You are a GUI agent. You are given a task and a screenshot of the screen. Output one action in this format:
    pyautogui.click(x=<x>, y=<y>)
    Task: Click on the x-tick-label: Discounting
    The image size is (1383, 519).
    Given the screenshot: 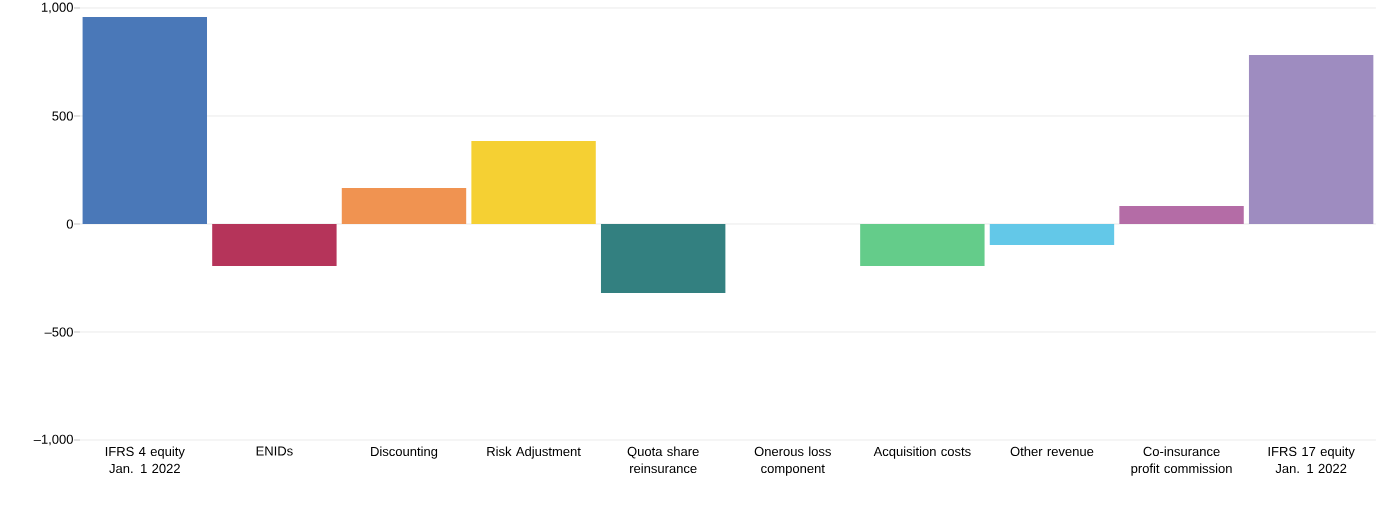 What is the action you would take?
    pyautogui.click(x=404, y=452)
    